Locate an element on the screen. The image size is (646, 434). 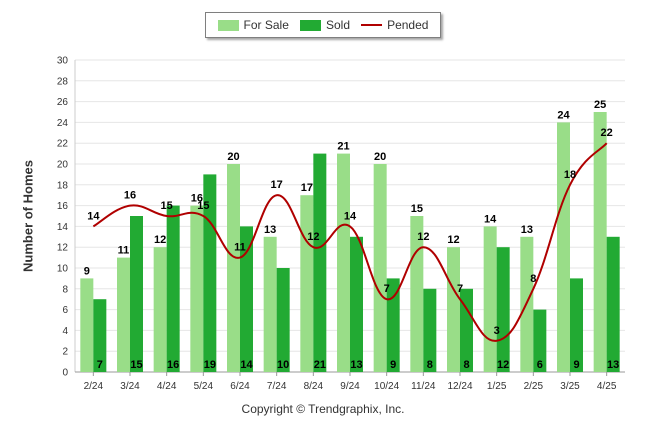
legend-swatch-for-sale is located at coordinates (228, 25).